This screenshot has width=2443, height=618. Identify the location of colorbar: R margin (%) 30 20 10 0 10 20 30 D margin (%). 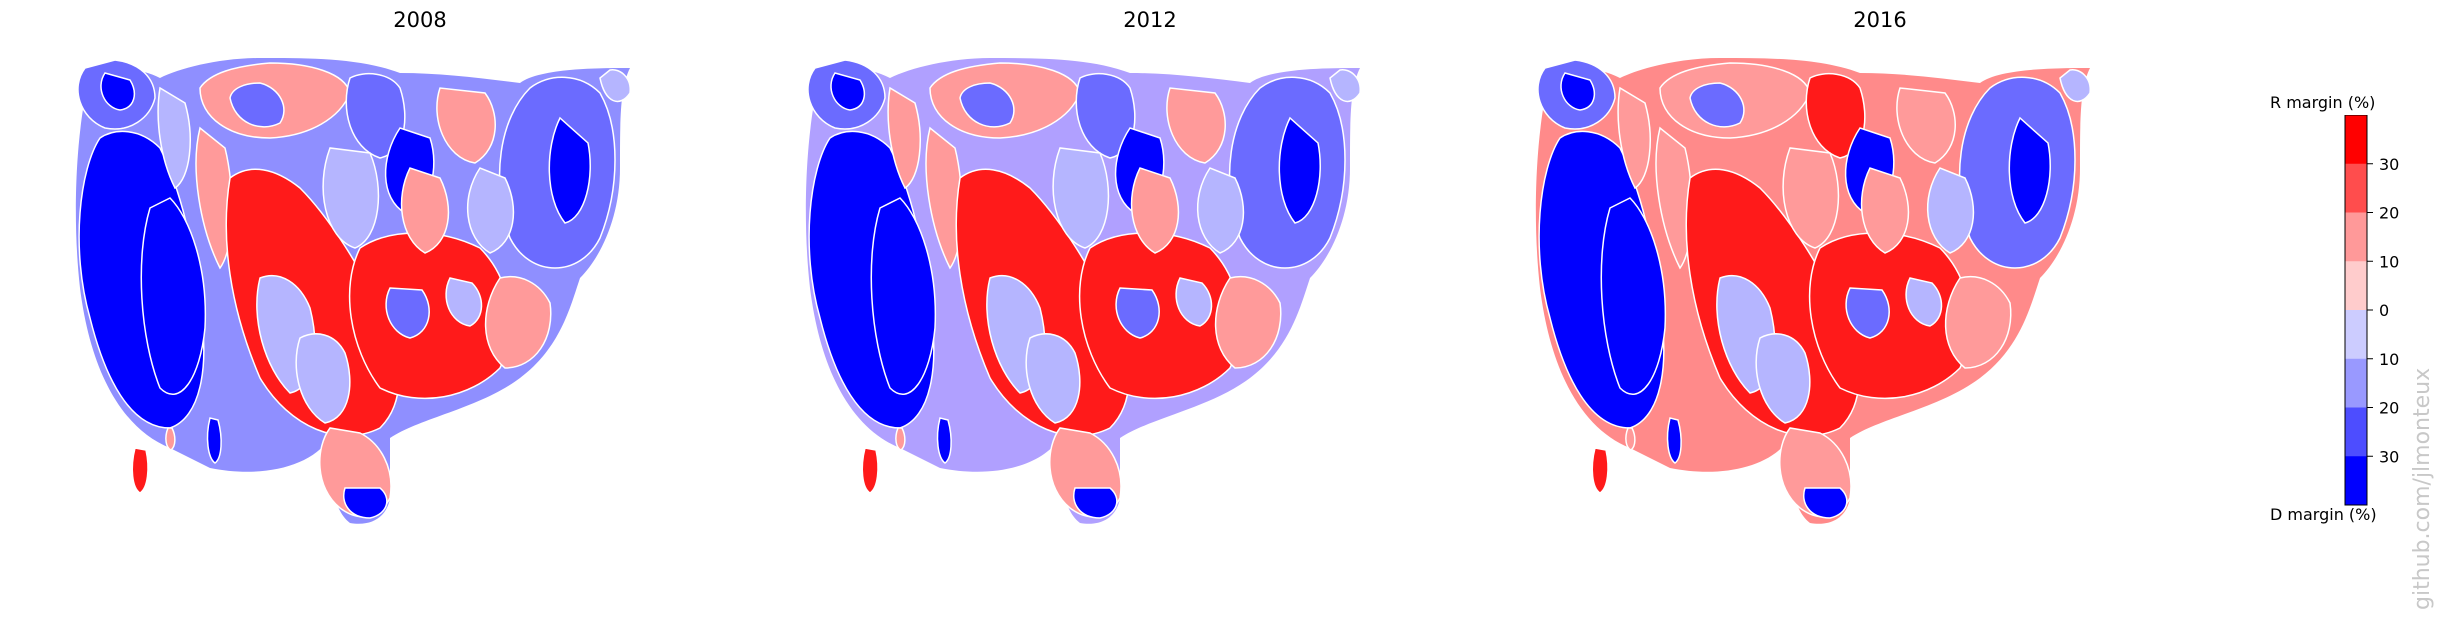
(2350, 310).